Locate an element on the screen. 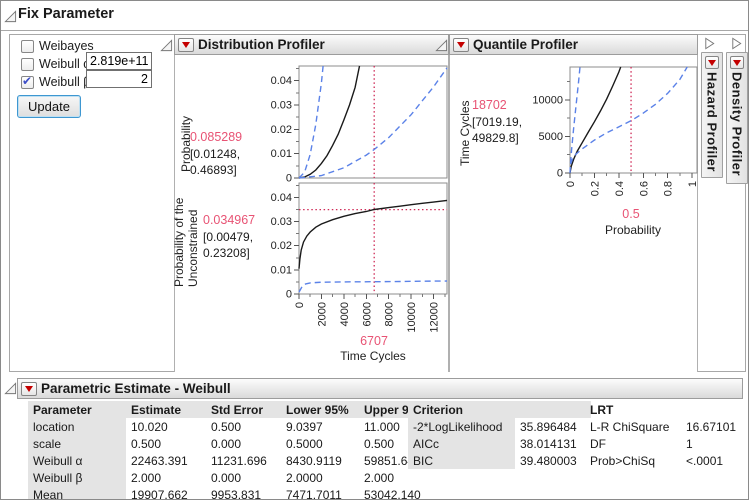  density-disclosure-closed-icon is located at coordinates (736, 43).